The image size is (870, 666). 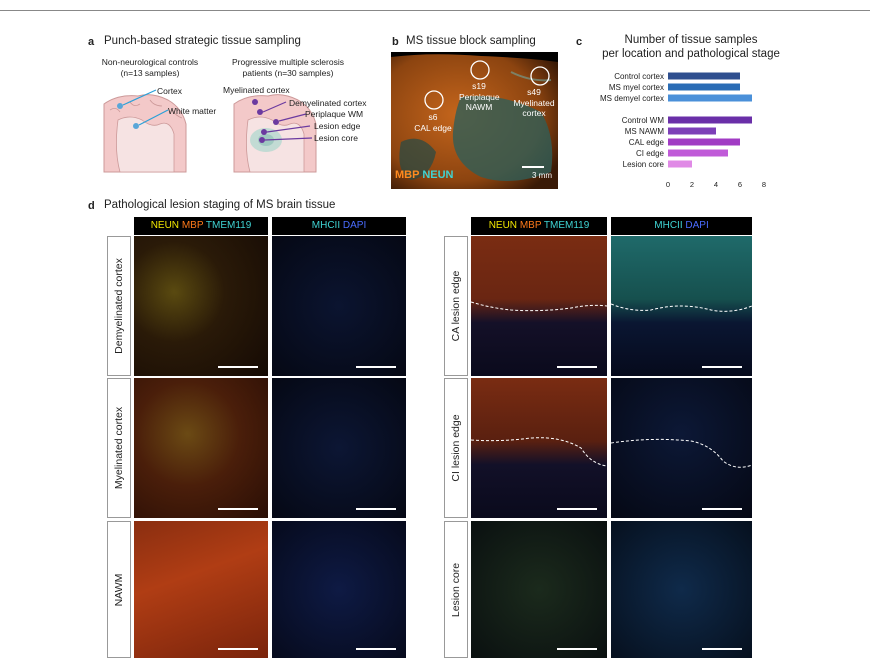 What do you see at coordinates (288, 62) in the screenshot?
I see `ms-heading-line1: Progressive multiple sclerosis` at bounding box center [288, 62].